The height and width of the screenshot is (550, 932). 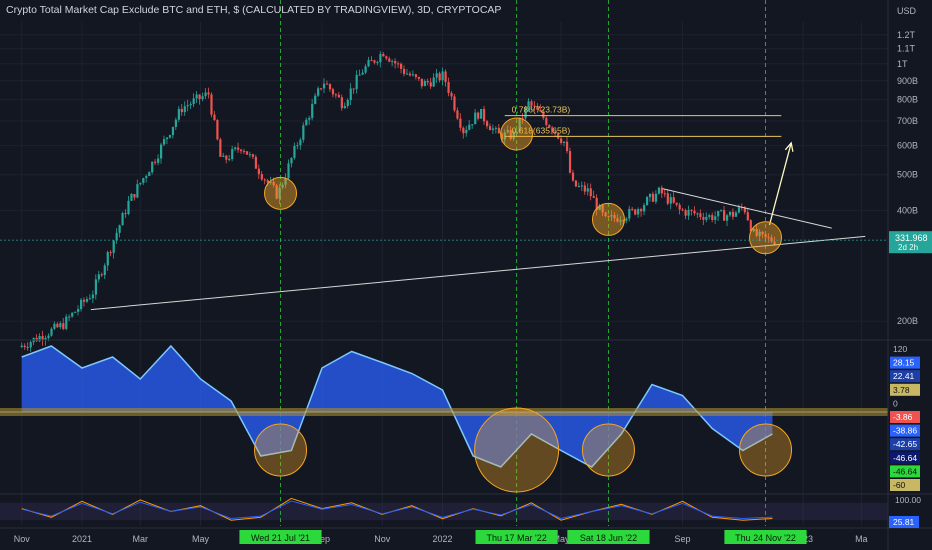 I want to click on projection-arrow, so click(x=780, y=184).